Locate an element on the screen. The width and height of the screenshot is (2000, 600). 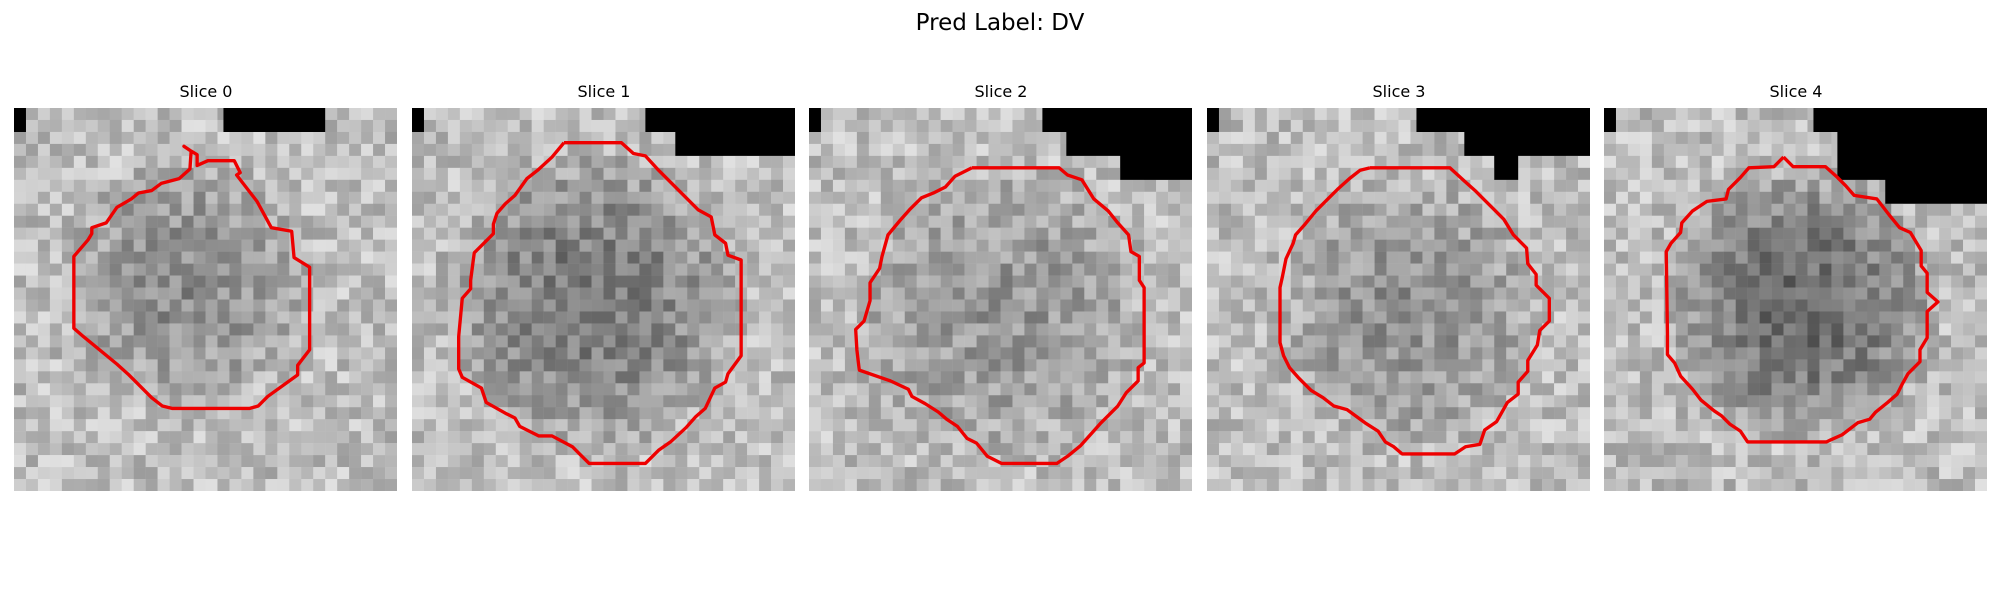
slice-4-pixels is located at coordinates (1795, 299).